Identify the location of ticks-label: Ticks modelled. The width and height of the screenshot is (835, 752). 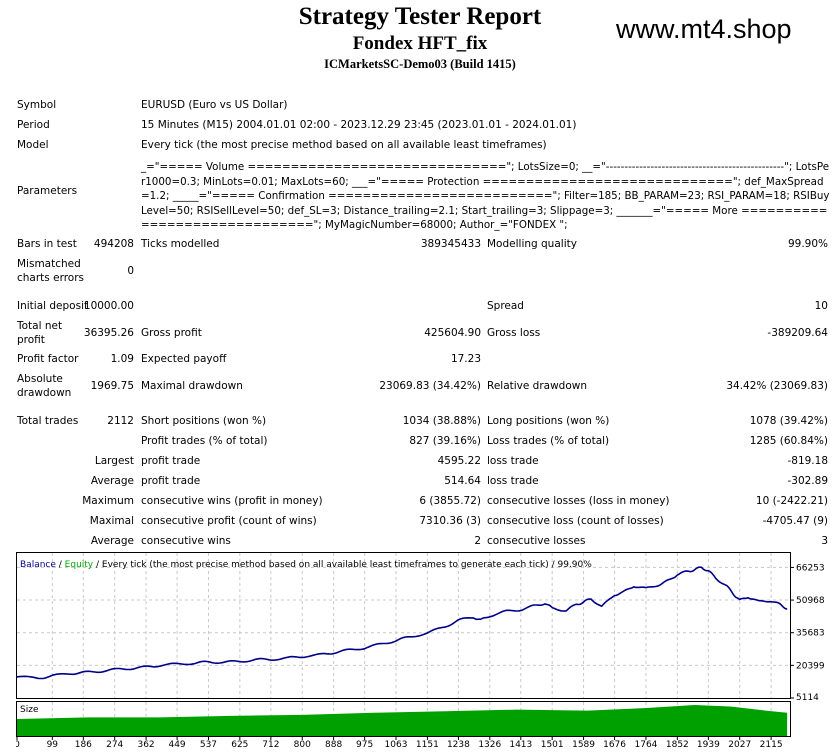
(180, 244).